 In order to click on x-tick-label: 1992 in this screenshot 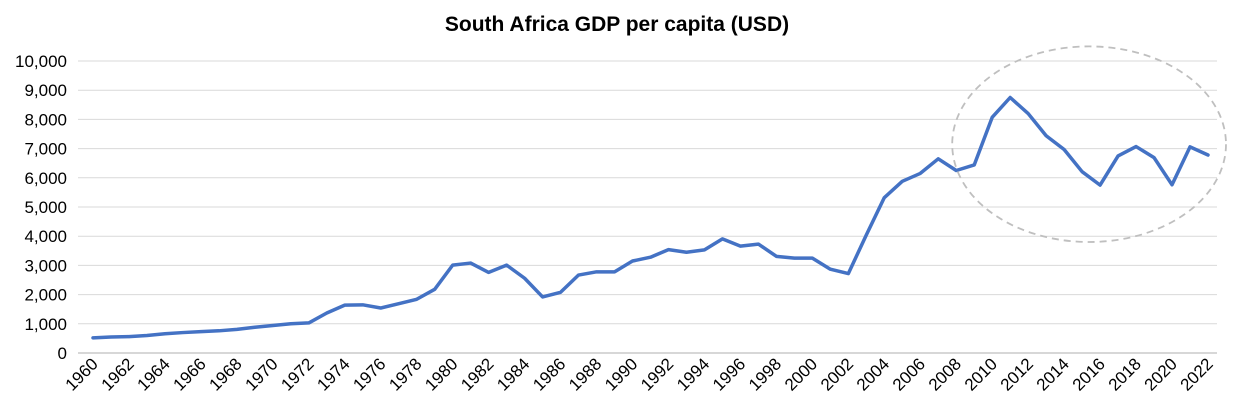, I will do `click(657, 374)`.